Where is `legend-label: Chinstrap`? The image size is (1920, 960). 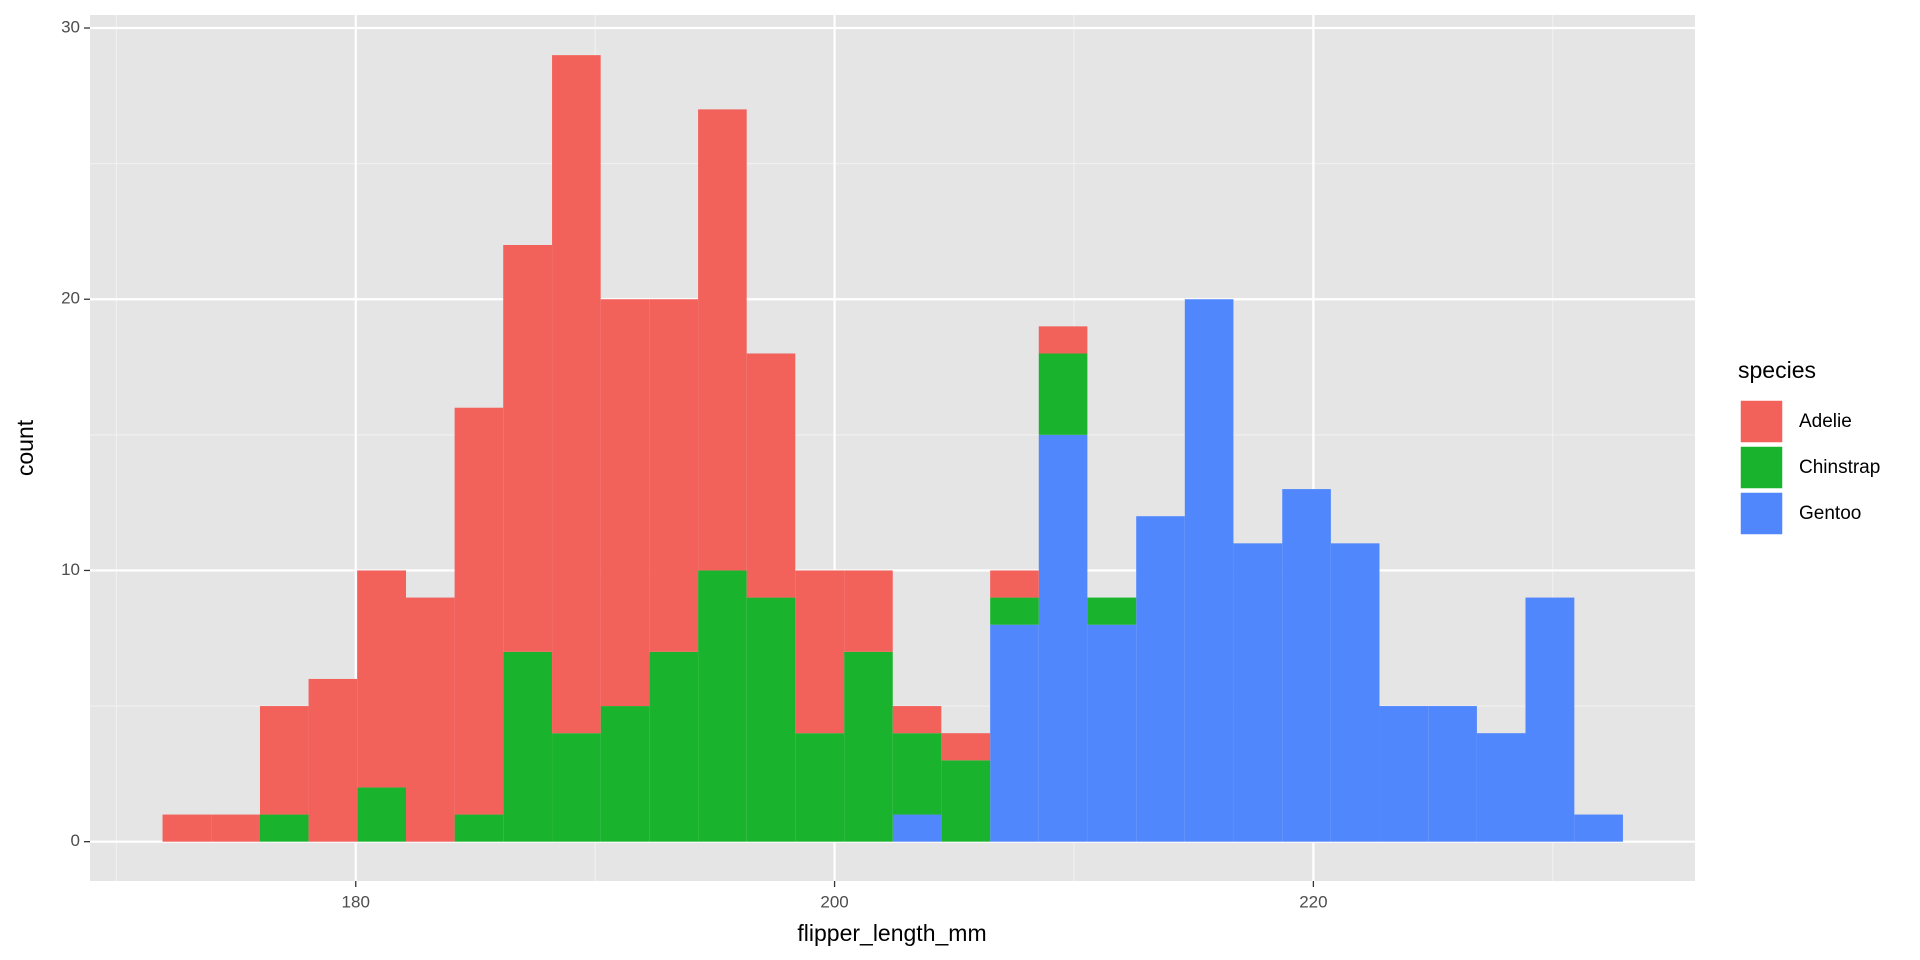 legend-label: Chinstrap is located at coordinates (1839, 467).